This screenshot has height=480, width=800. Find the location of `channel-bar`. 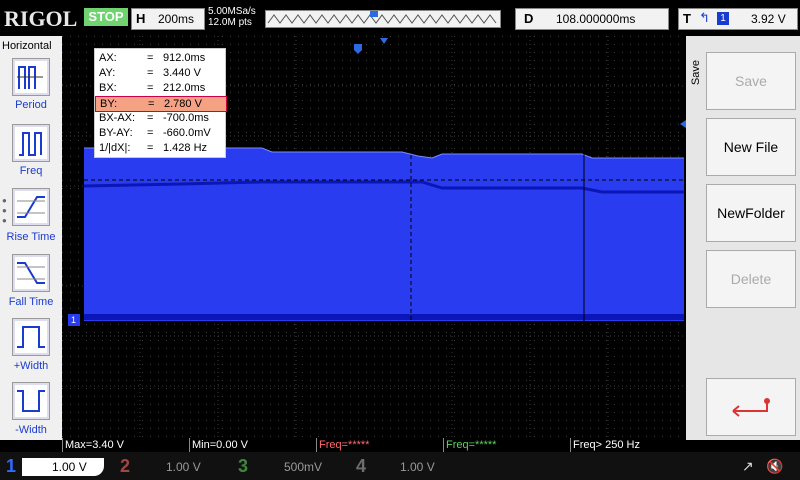

channel-bar is located at coordinates (400, 466).